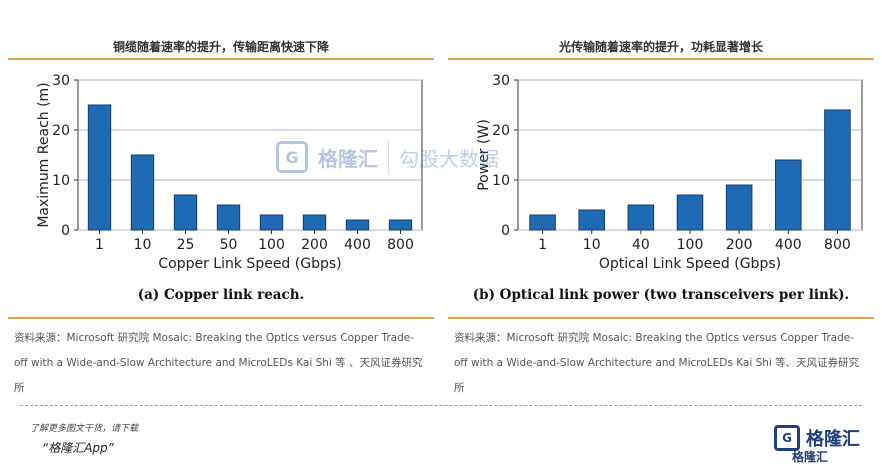  Describe the element at coordinates (84, 429) in the screenshot. I see `promo-line-1: 了解更多图文干货，请下载` at that location.